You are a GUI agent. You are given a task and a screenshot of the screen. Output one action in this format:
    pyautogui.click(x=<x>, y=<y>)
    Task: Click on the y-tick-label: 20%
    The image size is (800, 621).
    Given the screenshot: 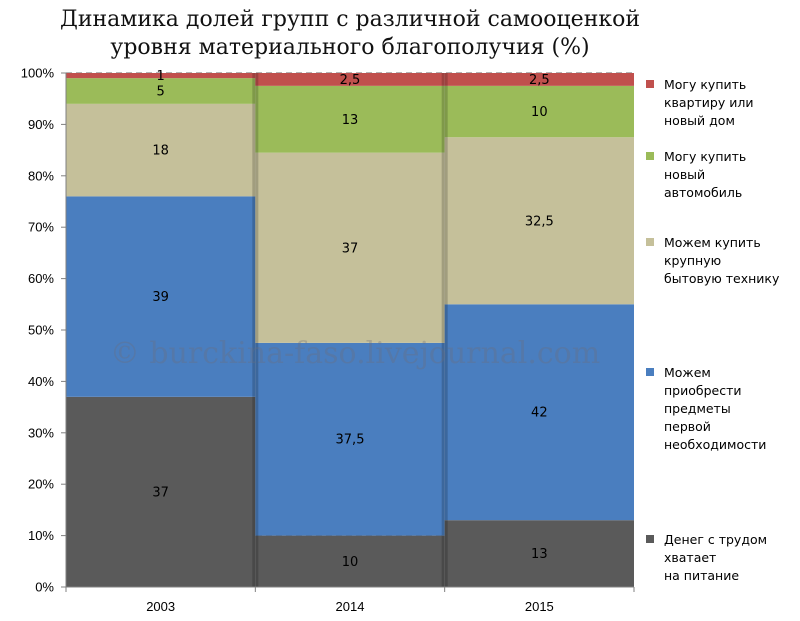 What is the action you would take?
    pyautogui.click(x=41, y=484)
    